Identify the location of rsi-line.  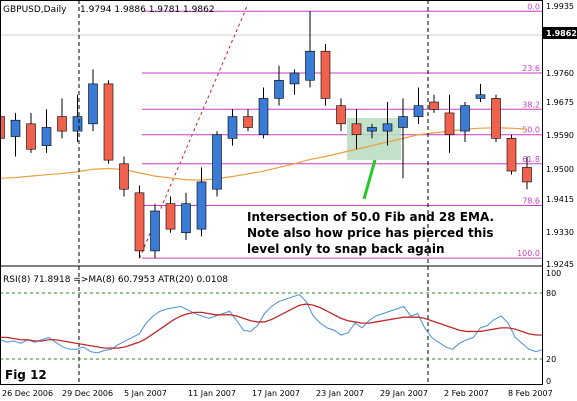
(272, 323).